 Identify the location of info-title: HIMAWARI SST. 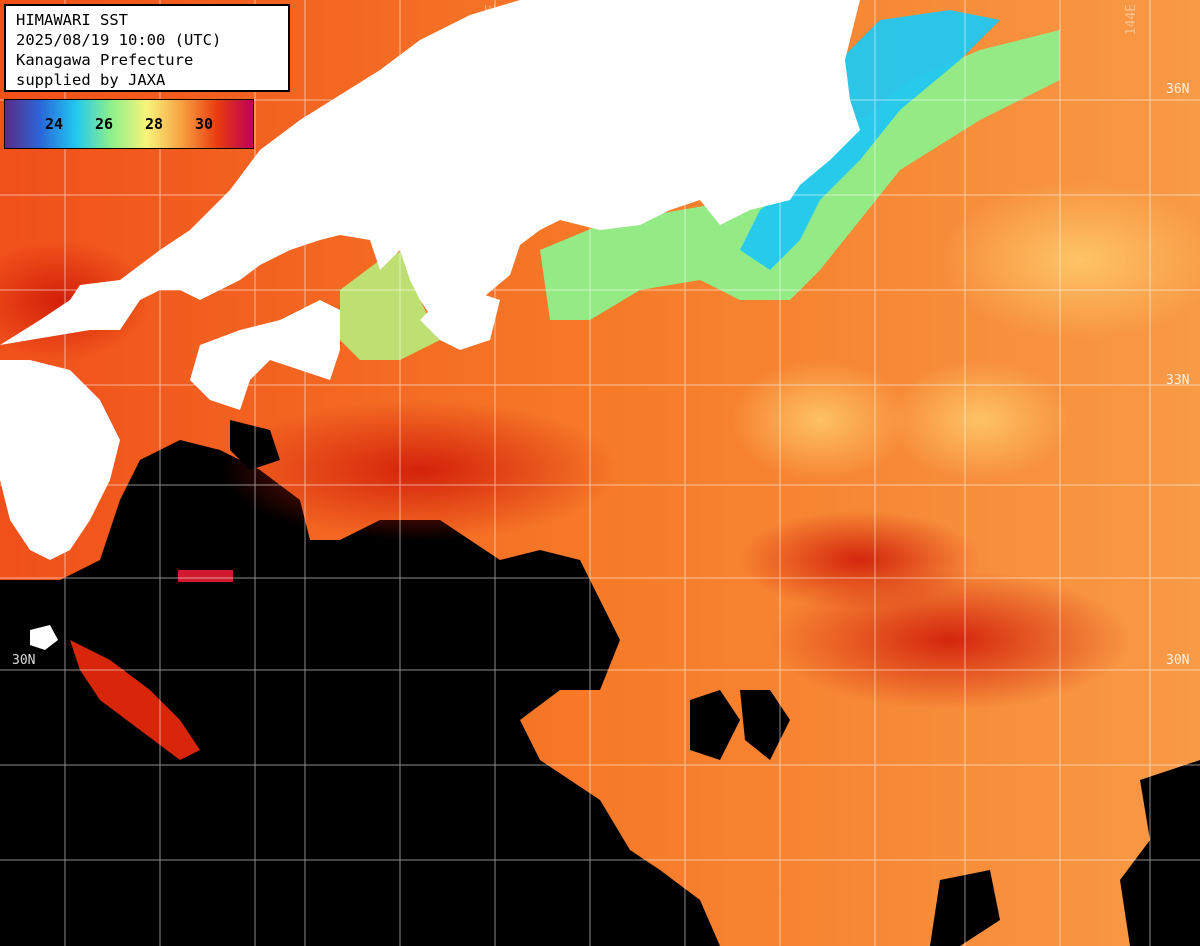
(72, 20).